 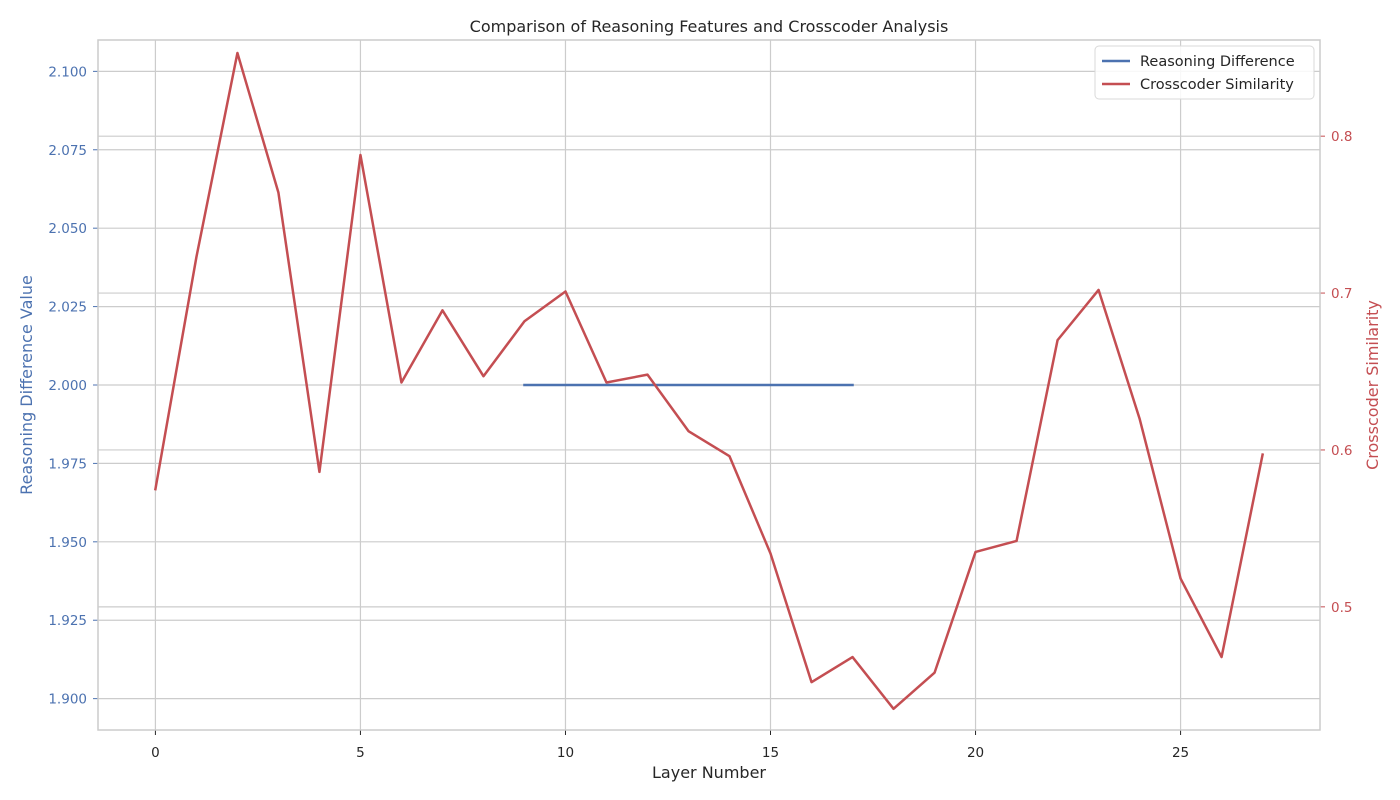 I want to click on x-axis-title: Layer Number, so click(x=709, y=772).